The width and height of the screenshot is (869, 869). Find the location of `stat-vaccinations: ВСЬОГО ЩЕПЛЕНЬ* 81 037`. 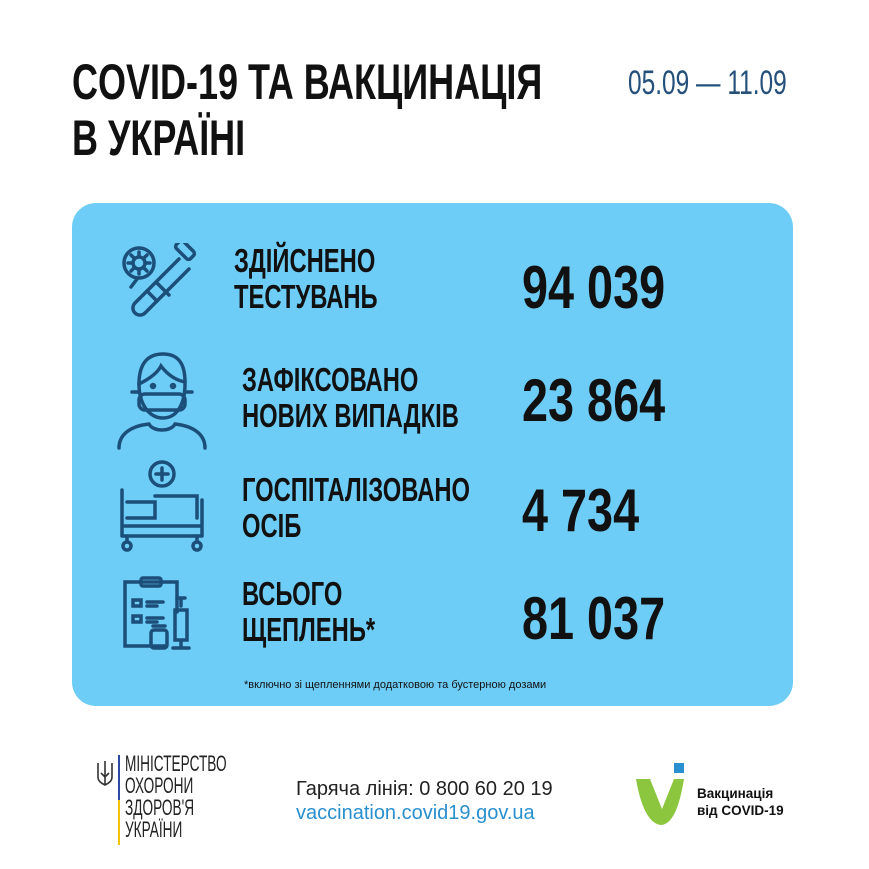

stat-vaccinations: ВСЬОГО ЩЕПЛЕНЬ* 81 037 is located at coordinates (432, 631).